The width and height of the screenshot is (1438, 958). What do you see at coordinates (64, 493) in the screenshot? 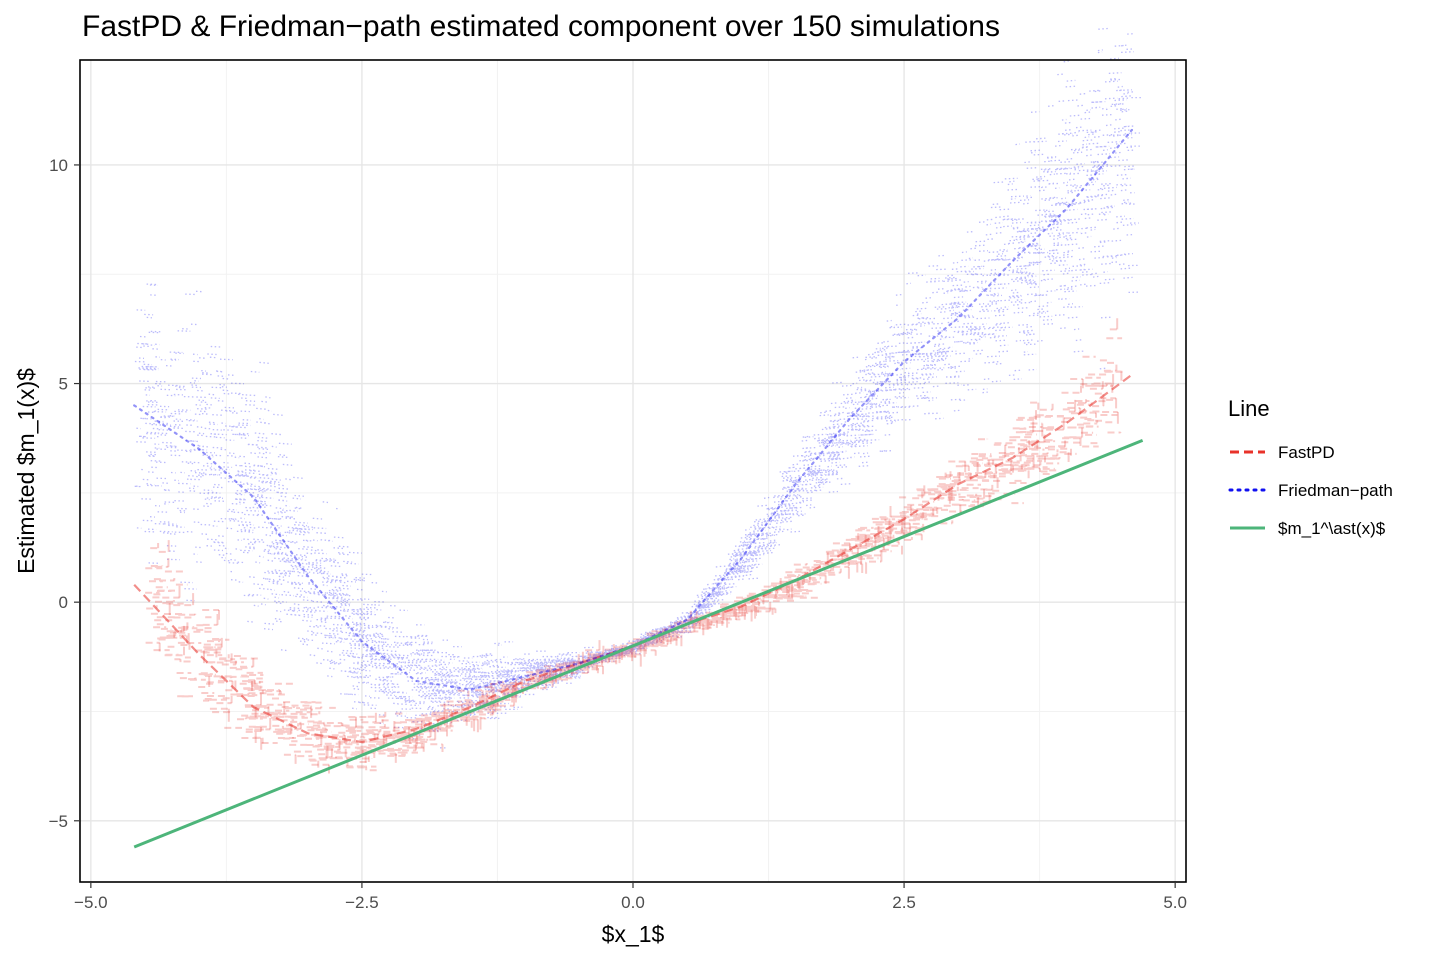
I see `y-axis: −5 0 5 10` at bounding box center [64, 493].